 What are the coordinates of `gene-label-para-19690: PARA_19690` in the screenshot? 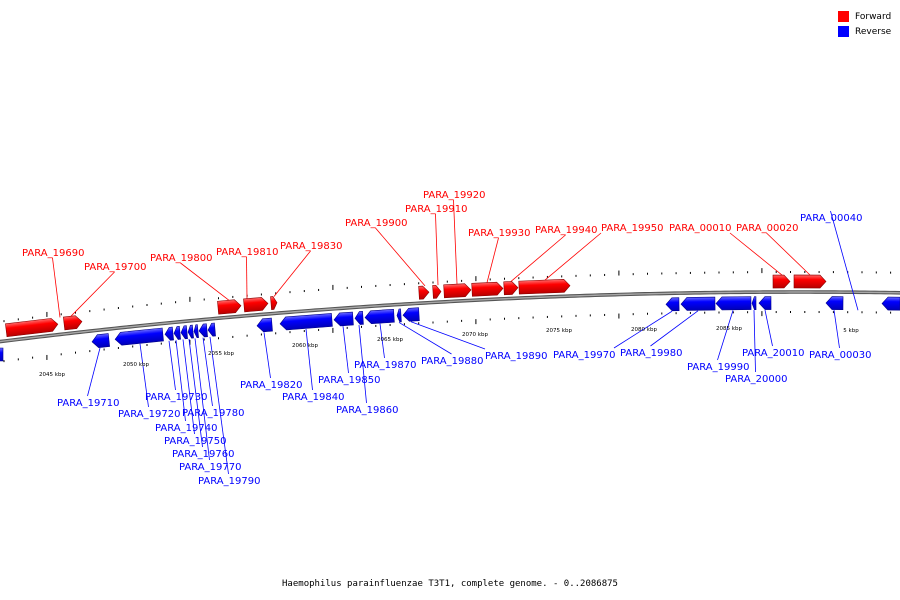 It's located at (53, 253).